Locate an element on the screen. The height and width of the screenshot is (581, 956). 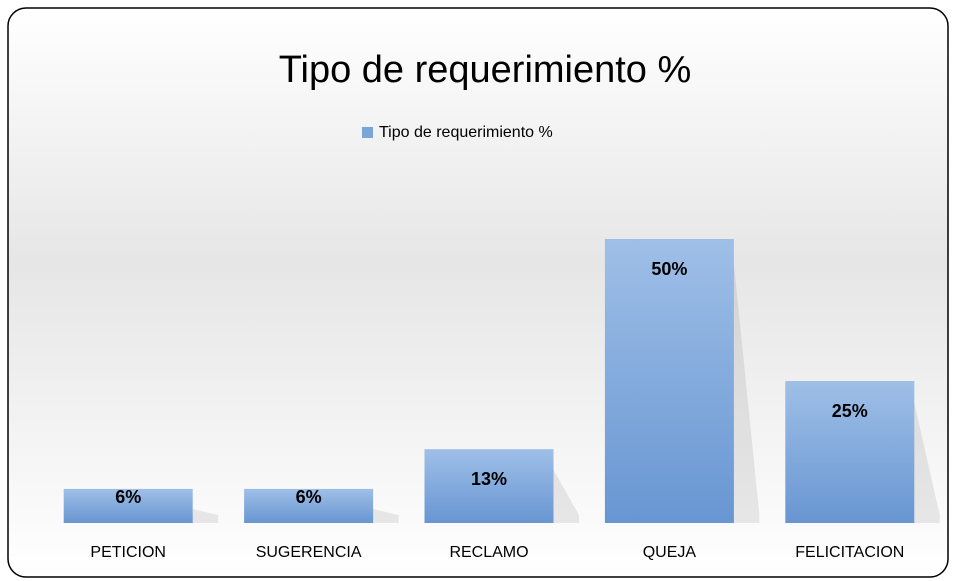
x-tick-label: RECLAMO is located at coordinates (488, 552).